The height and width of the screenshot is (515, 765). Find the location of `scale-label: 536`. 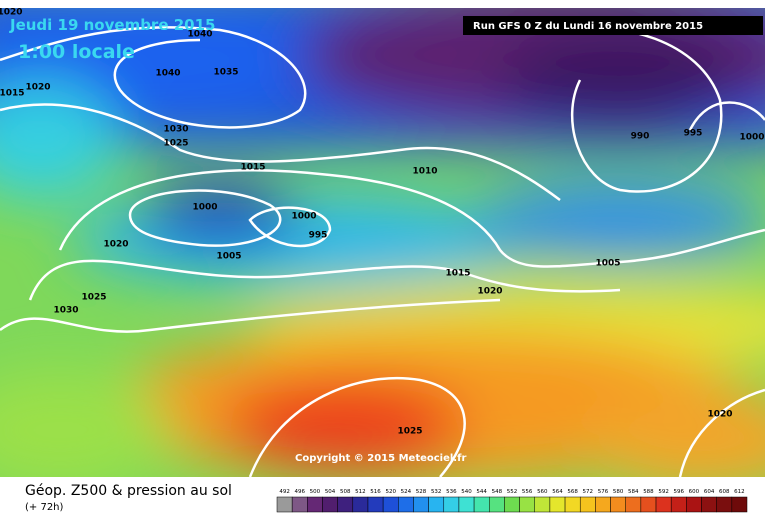

scale-label: 536 is located at coordinates (451, 492).